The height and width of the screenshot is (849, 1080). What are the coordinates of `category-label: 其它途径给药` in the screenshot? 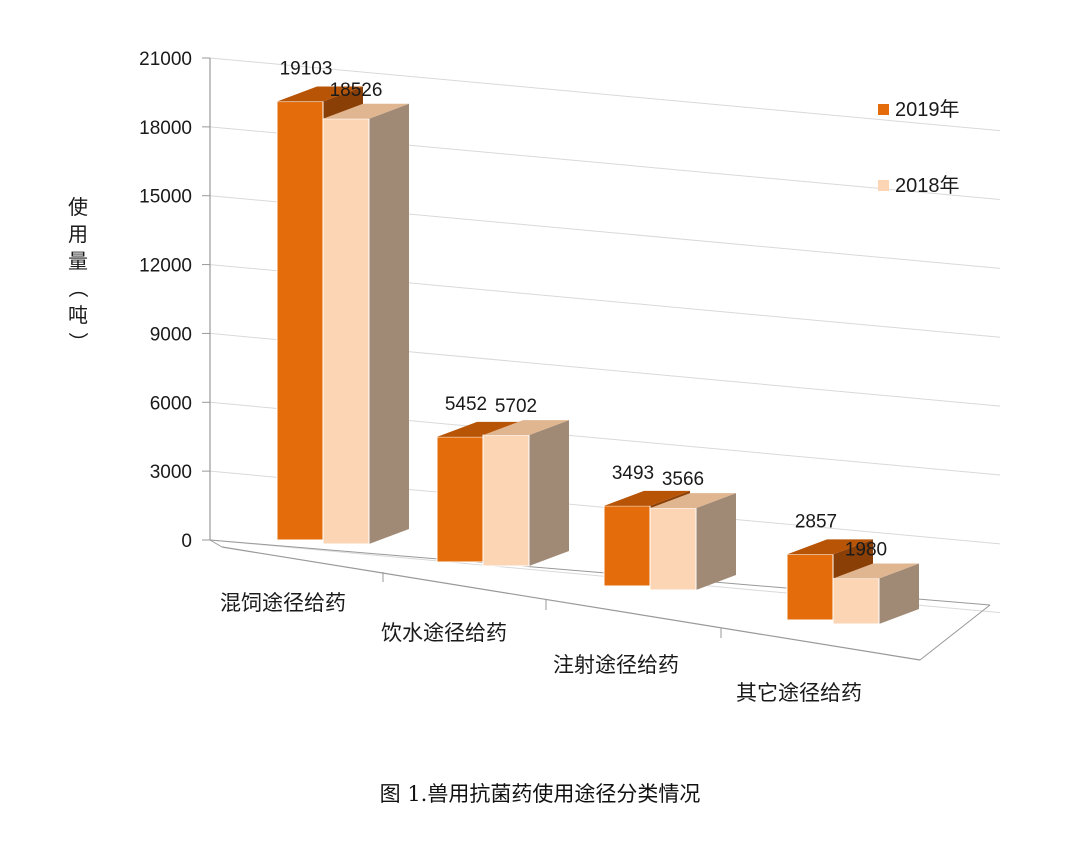 It's located at (799, 693).